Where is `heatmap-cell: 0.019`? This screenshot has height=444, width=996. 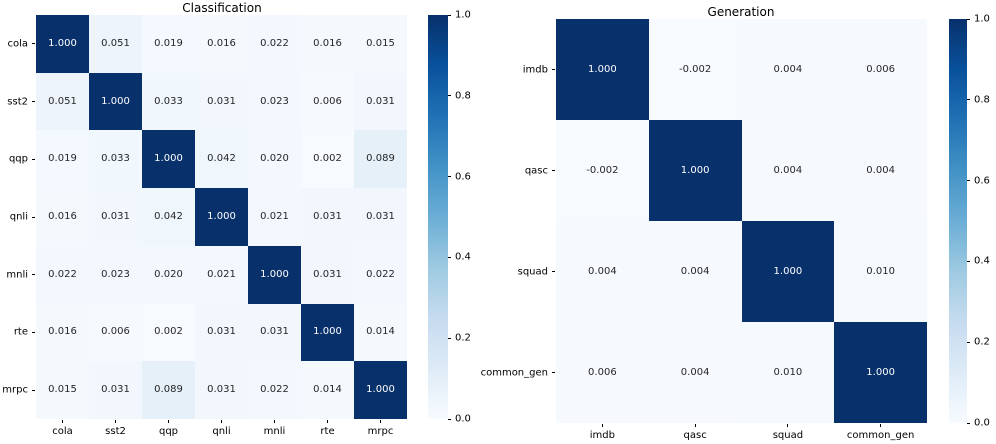
heatmap-cell: 0.019 is located at coordinates (168, 44).